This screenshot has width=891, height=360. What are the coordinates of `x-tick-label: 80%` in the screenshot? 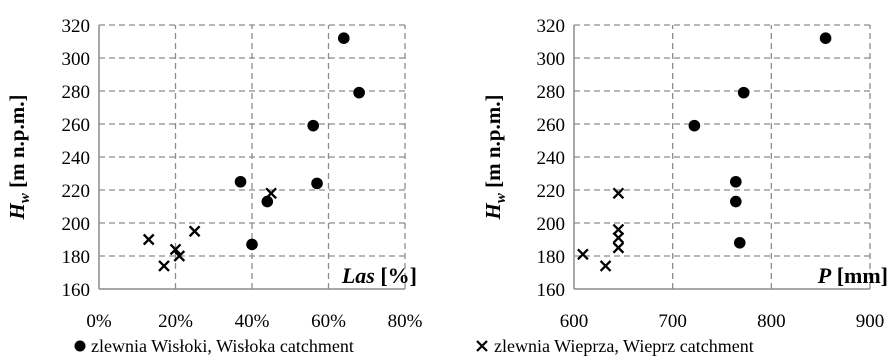 It's located at (405, 321).